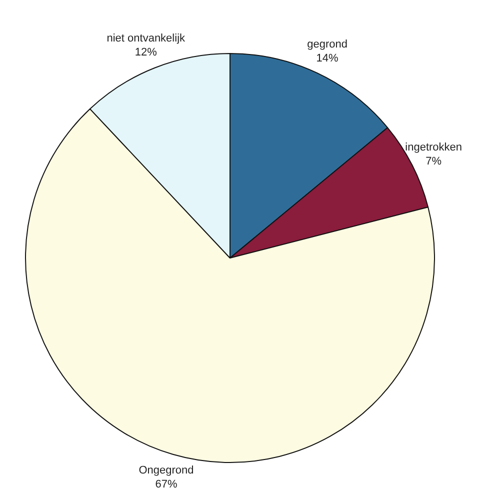 The height and width of the screenshot is (501, 496). Describe the element at coordinates (166, 484) in the screenshot. I see `data-label: 67%` at that location.